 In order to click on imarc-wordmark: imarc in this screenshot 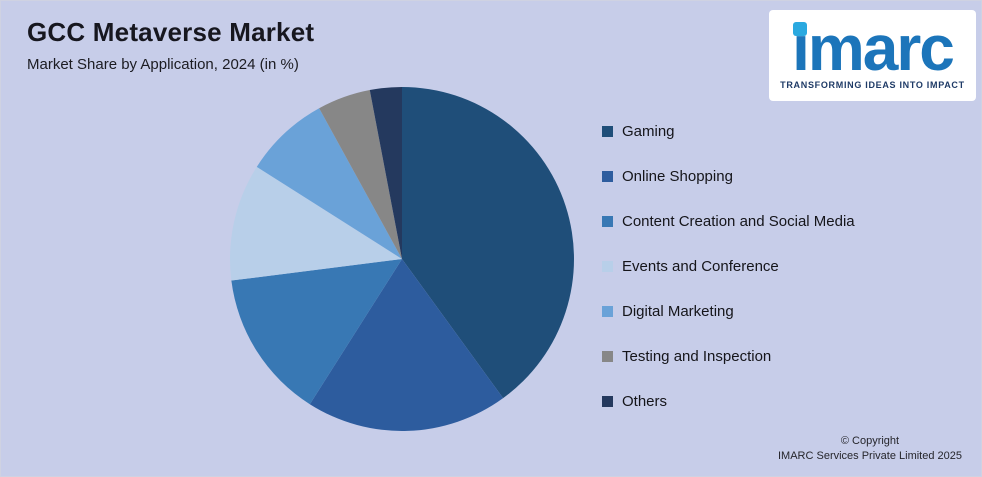, I will do `click(873, 48)`.